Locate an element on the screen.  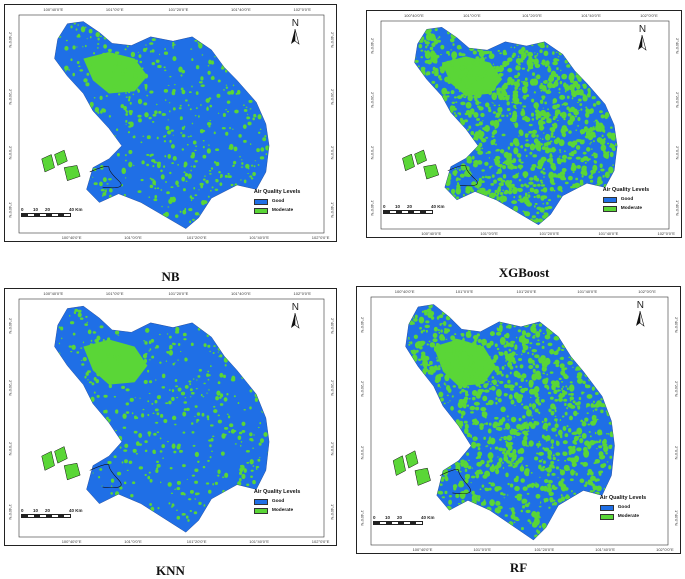
legend-item-moderate: Moderate is located at coordinates (276, 210).